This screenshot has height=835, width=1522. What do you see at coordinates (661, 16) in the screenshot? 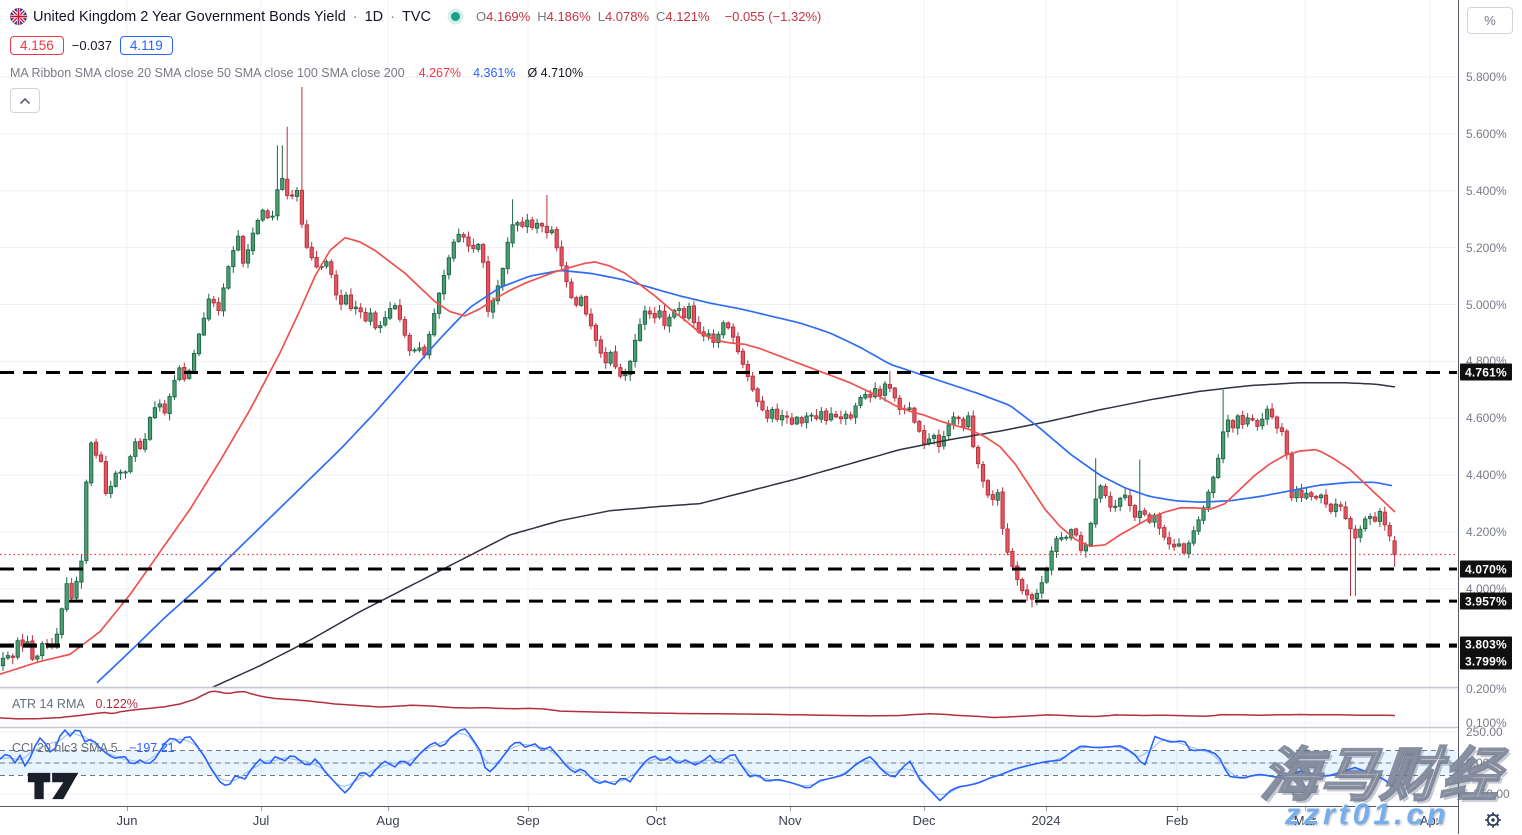
I see `close-label: C` at bounding box center [661, 16].